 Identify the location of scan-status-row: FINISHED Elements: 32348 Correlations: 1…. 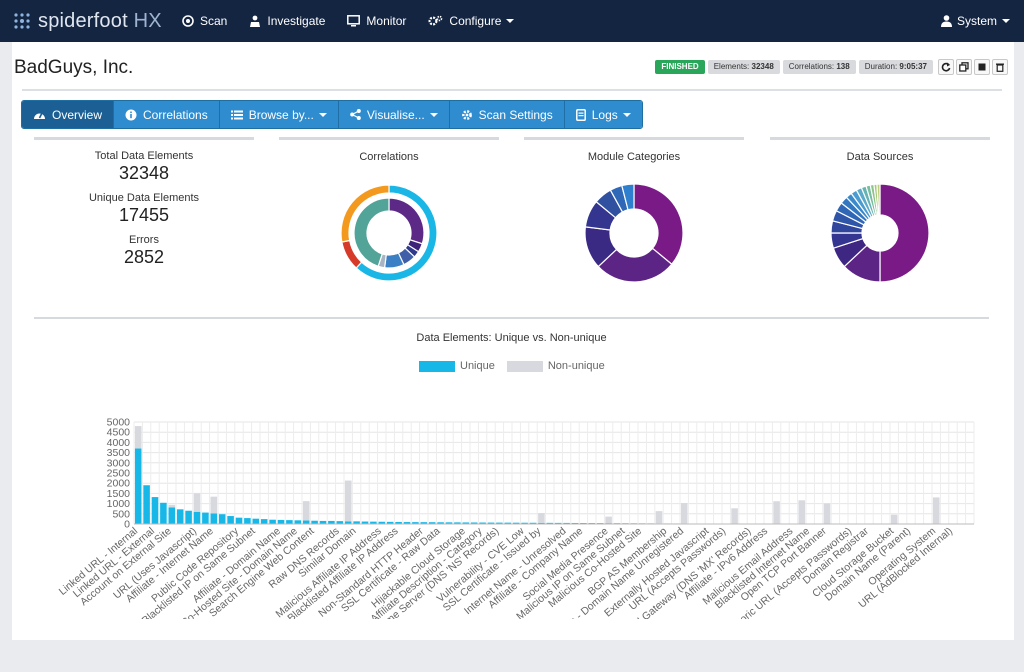
(831, 67).